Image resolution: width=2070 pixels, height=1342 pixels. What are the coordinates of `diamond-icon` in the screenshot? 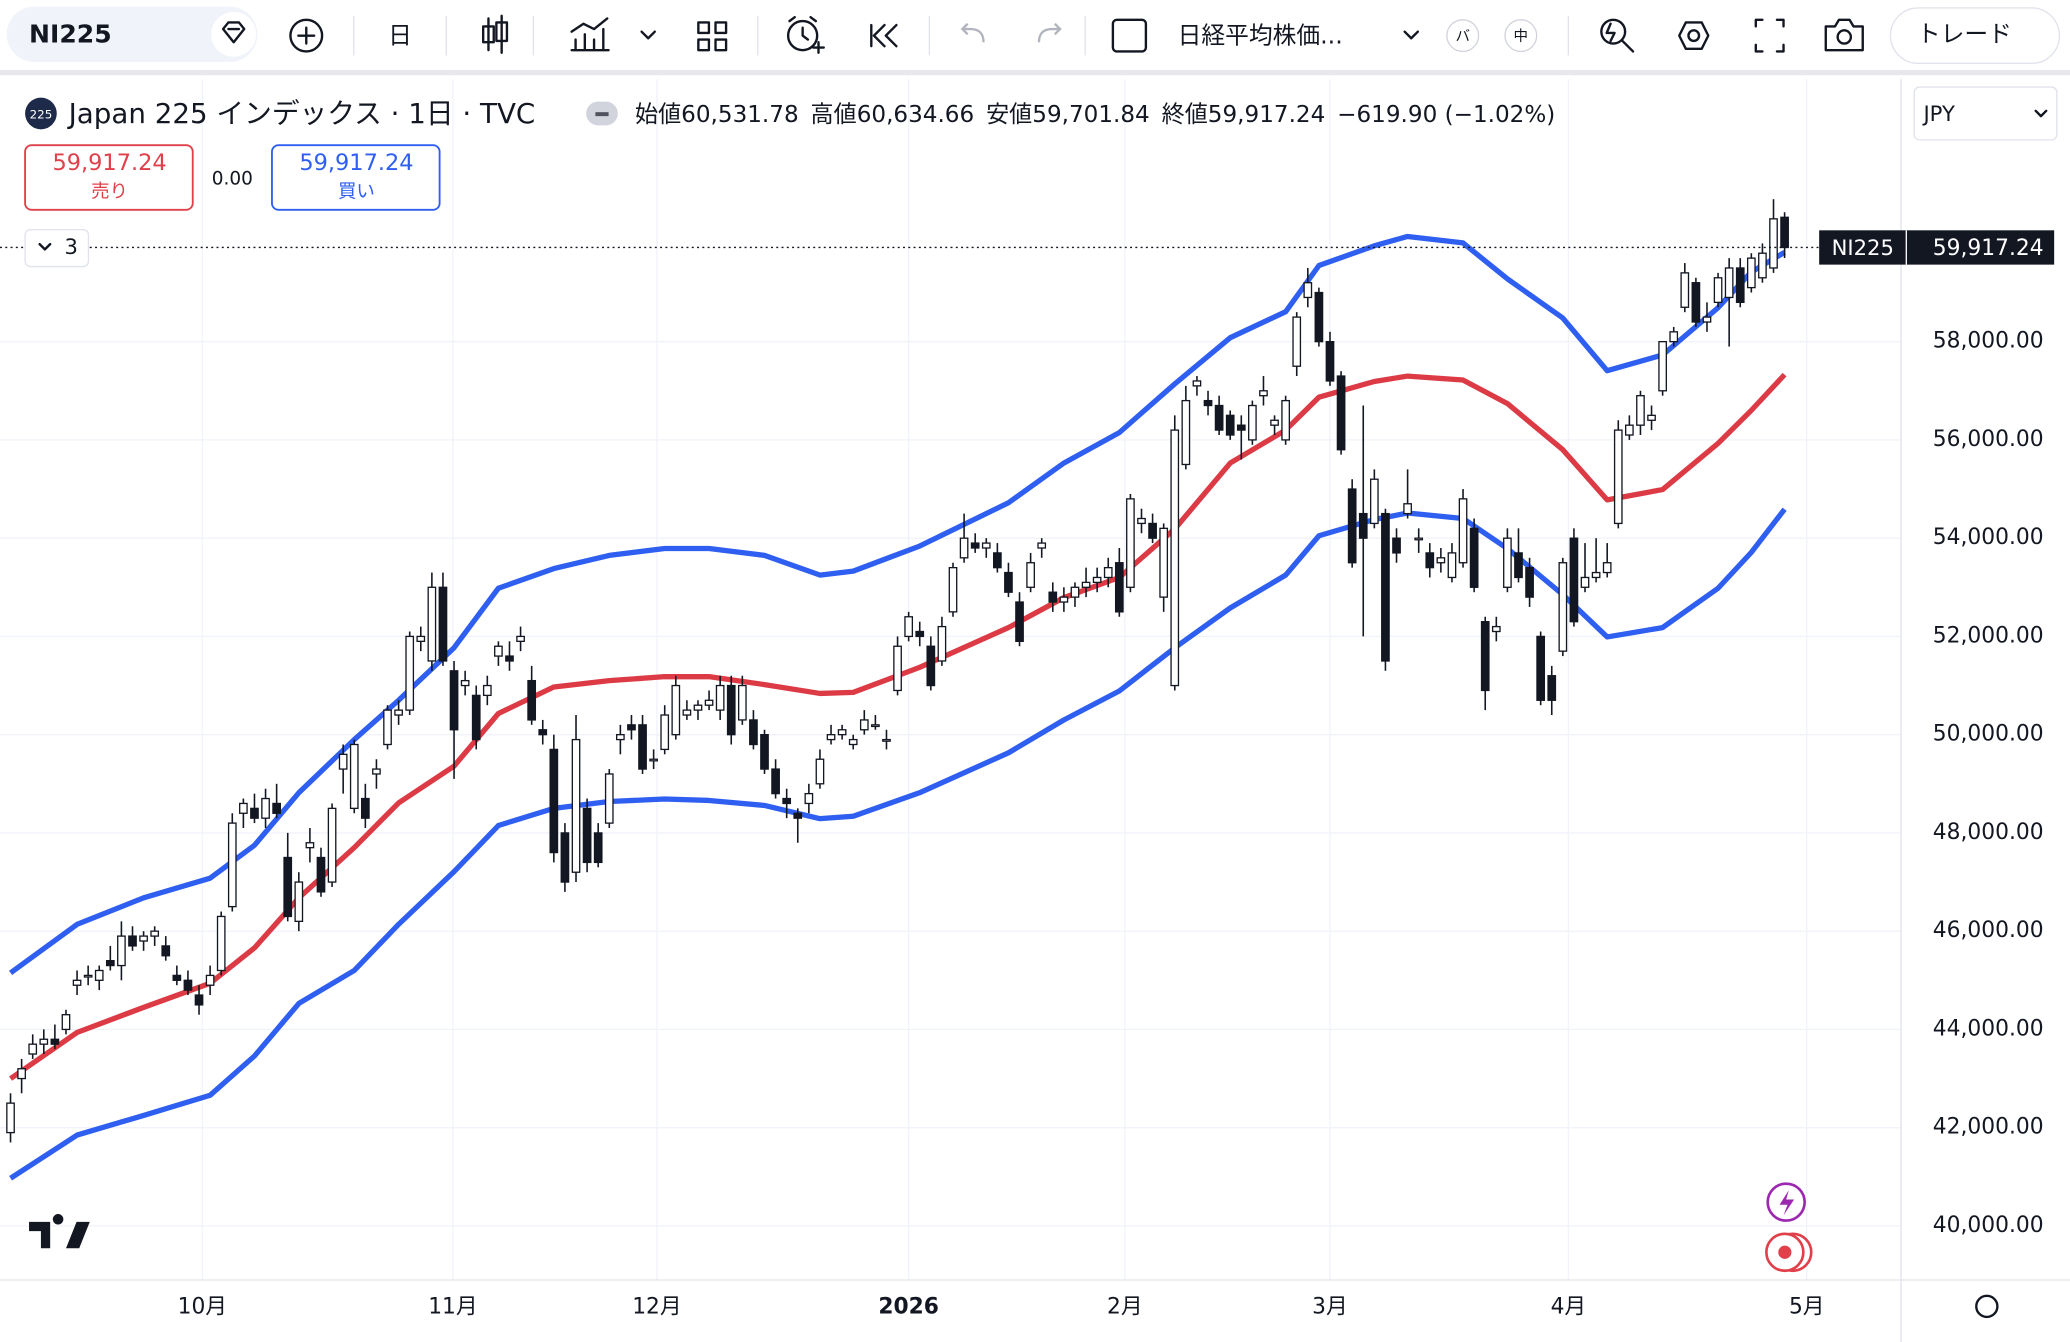 It's located at (233, 32).